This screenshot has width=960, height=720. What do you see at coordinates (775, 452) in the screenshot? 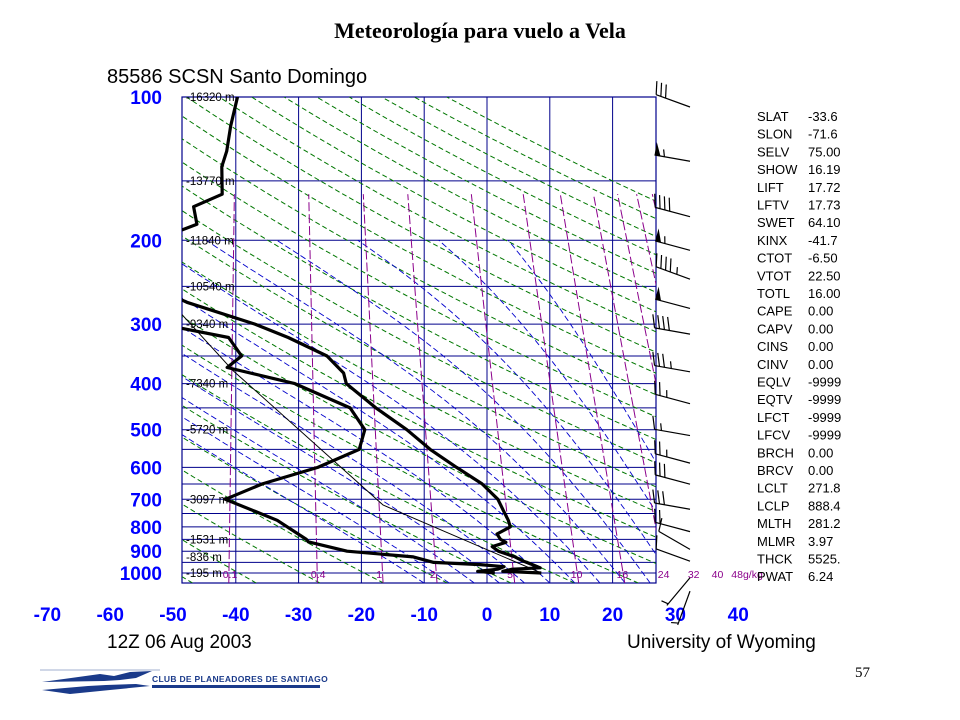
I see `index-name: BRCH` at bounding box center [775, 452].